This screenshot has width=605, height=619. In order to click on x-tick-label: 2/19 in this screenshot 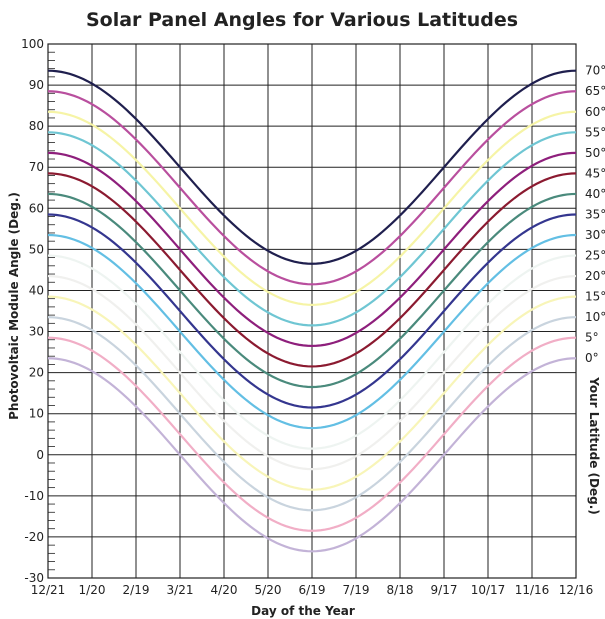, I will do `click(136, 590)`.